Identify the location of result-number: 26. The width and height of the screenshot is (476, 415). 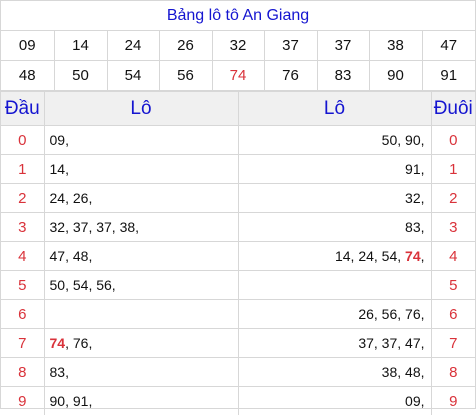
(185, 46).